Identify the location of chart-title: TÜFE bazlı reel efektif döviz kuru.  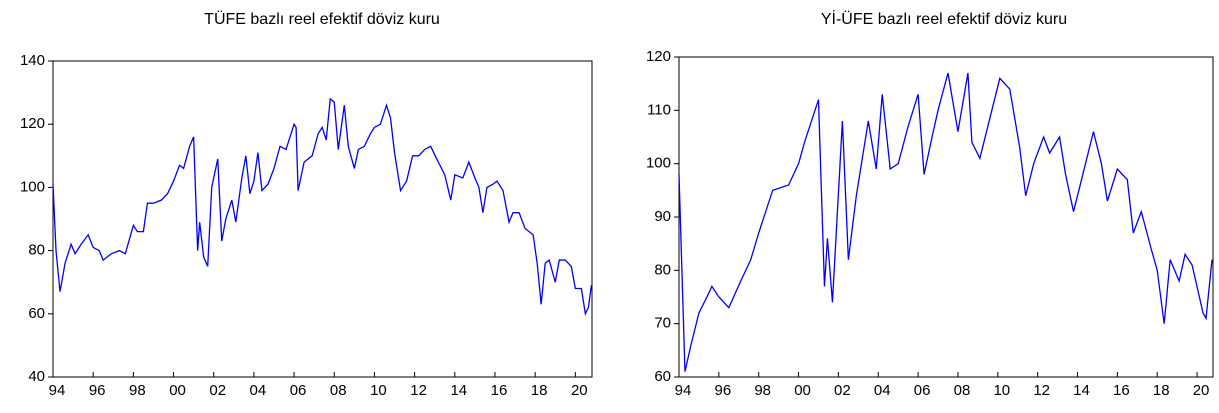
(322, 19).